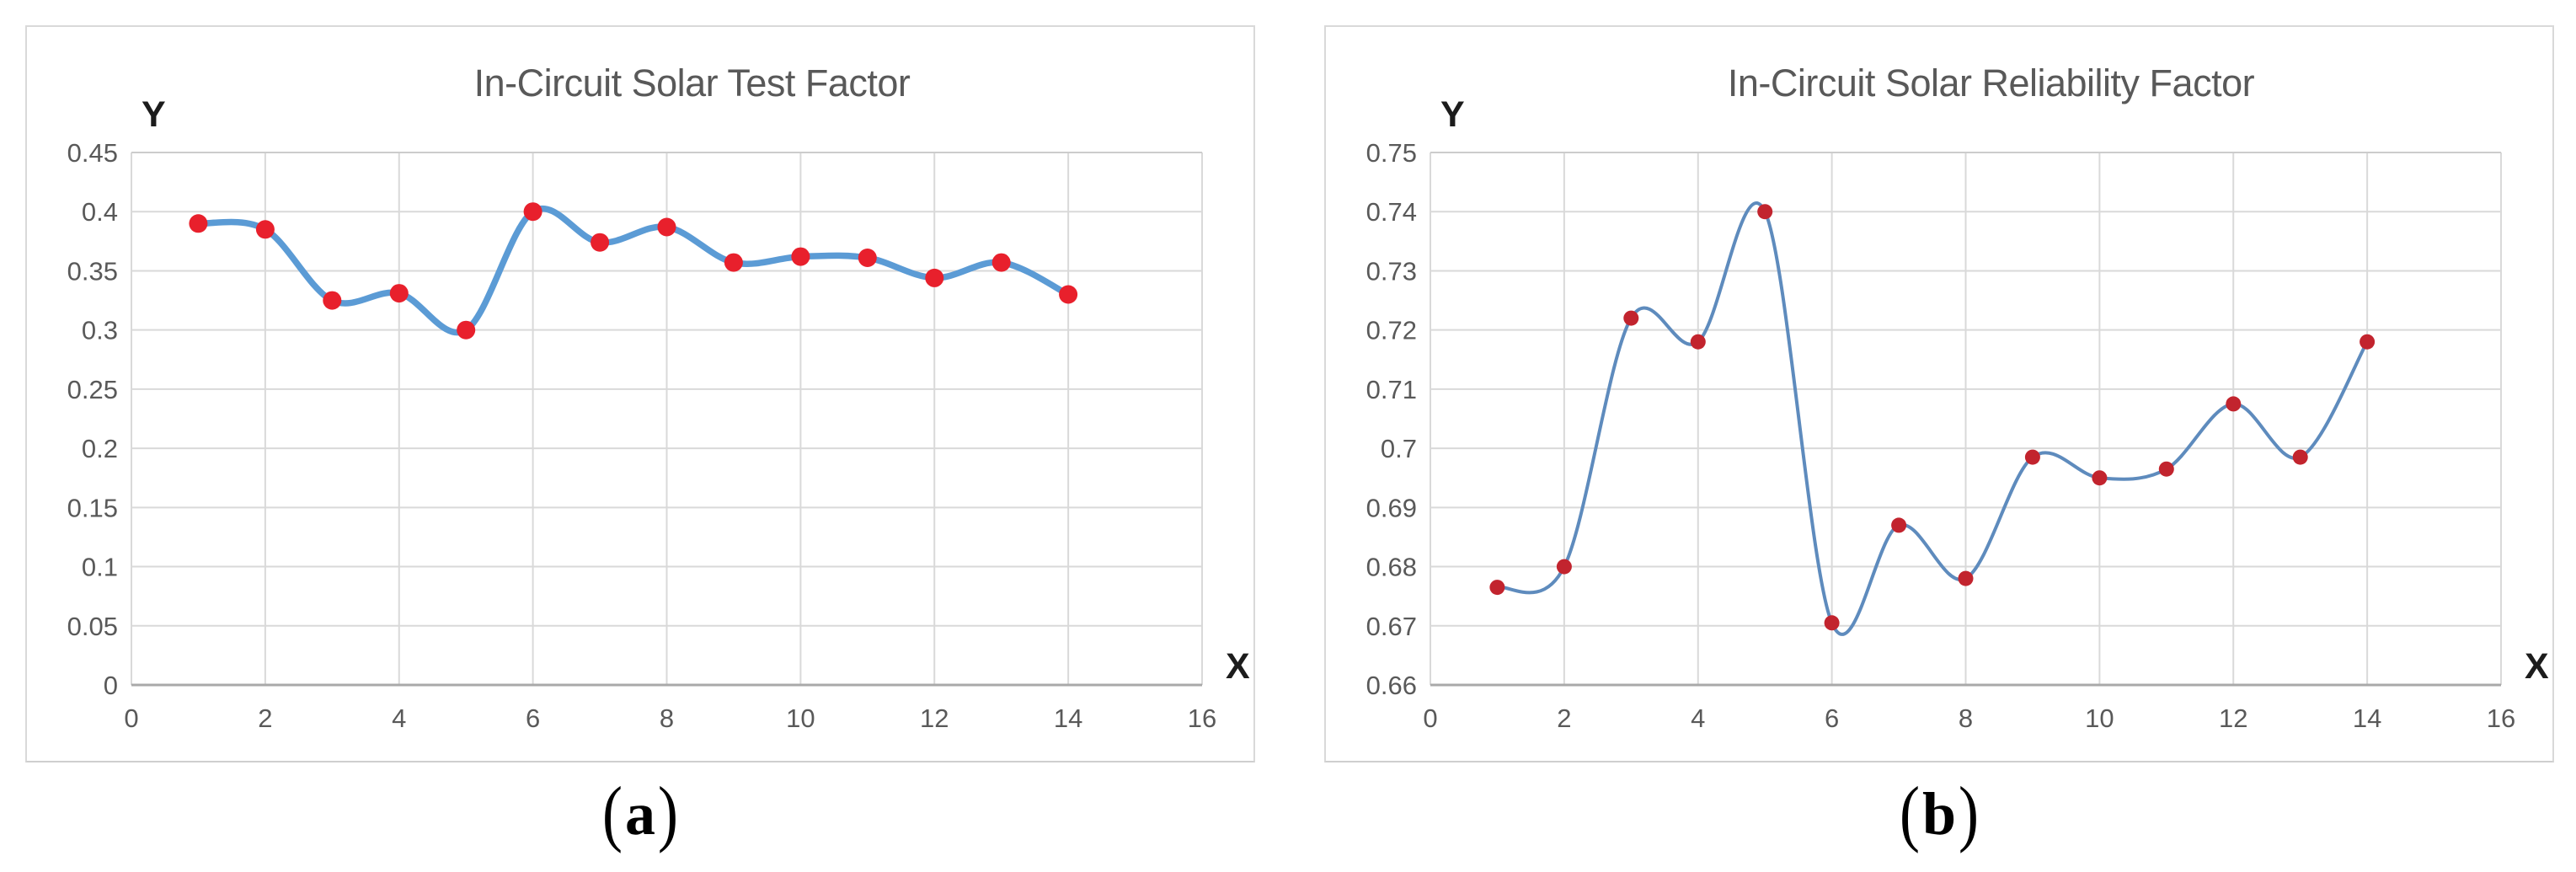 The height and width of the screenshot is (872, 2576). I want to click on caption-b-letter: b, so click(1939, 813).